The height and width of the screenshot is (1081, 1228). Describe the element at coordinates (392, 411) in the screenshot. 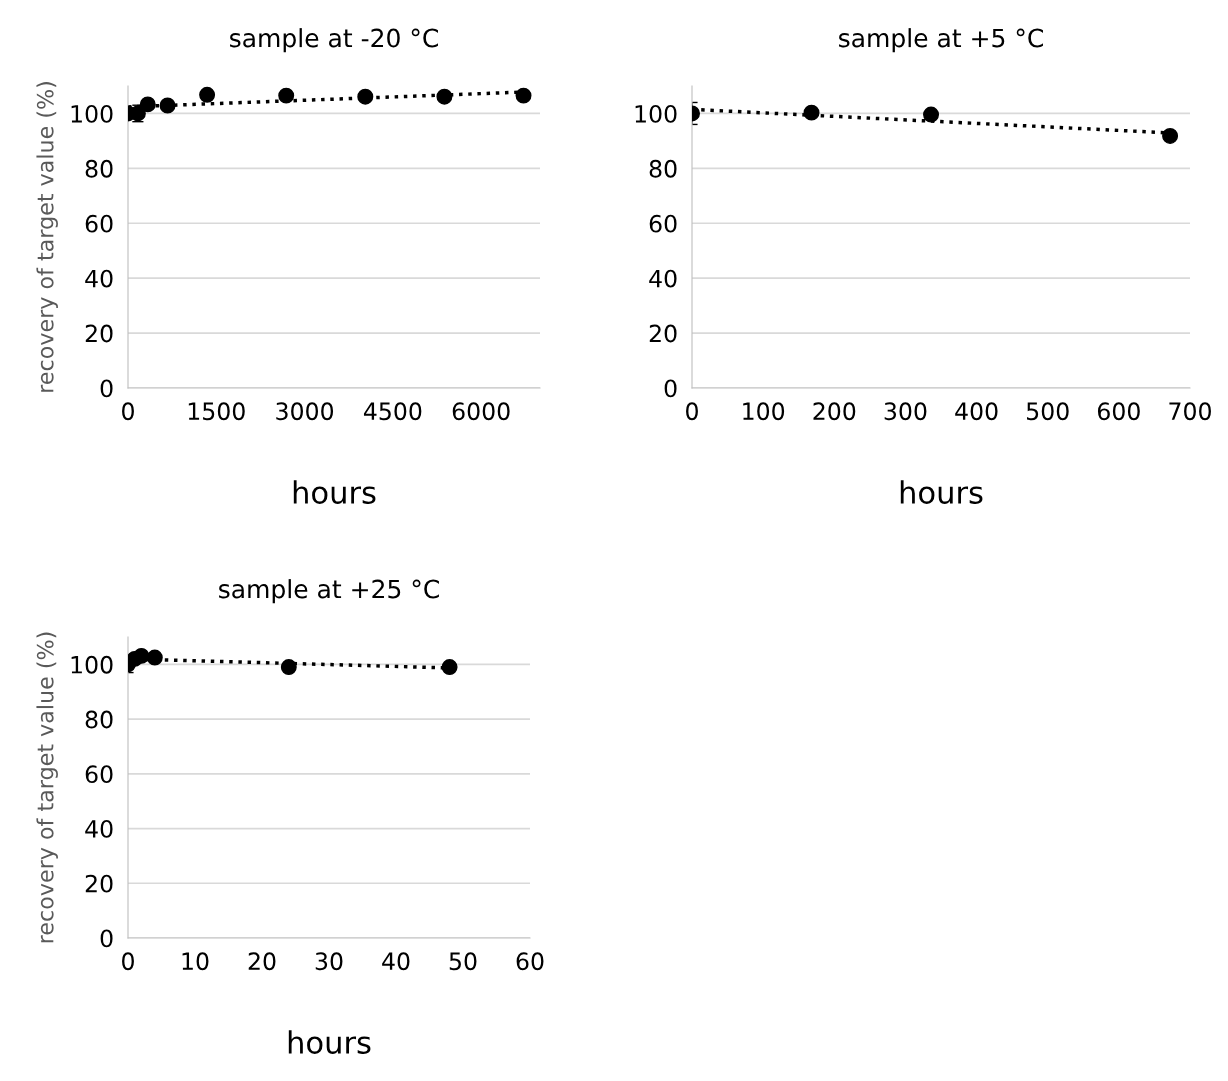

I see `x-tick-label: 4500` at that location.